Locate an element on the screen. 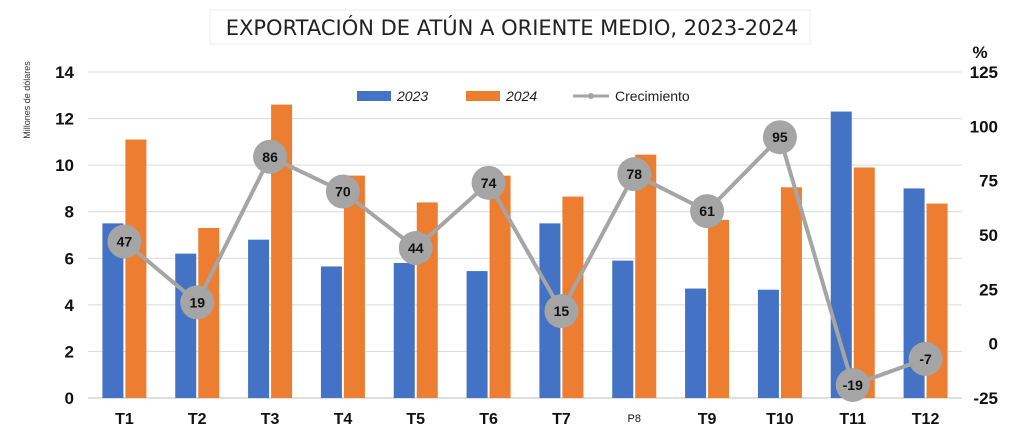  bar-2024-T6 is located at coordinates (500, 286).